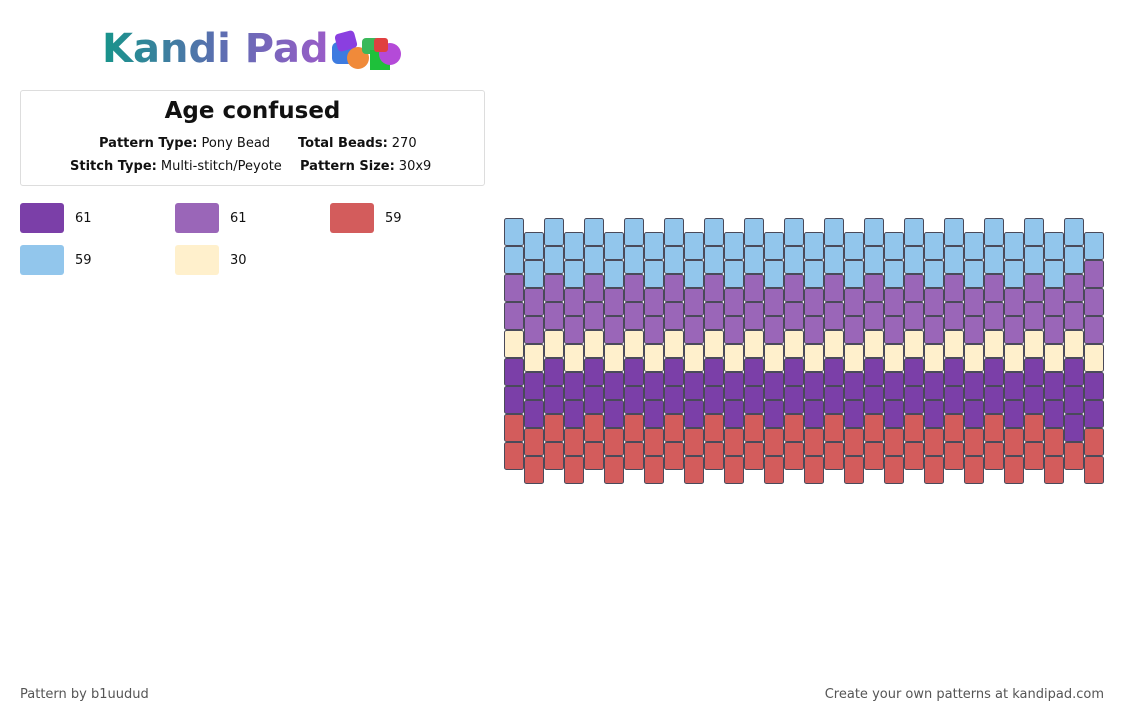 Image resolution: width=1124 pixels, height=720 pixels. What do you see at coordinates (236, 143) in the screenshot?
I see `info-value: Pony Bead` at bounding box center [236, 143].